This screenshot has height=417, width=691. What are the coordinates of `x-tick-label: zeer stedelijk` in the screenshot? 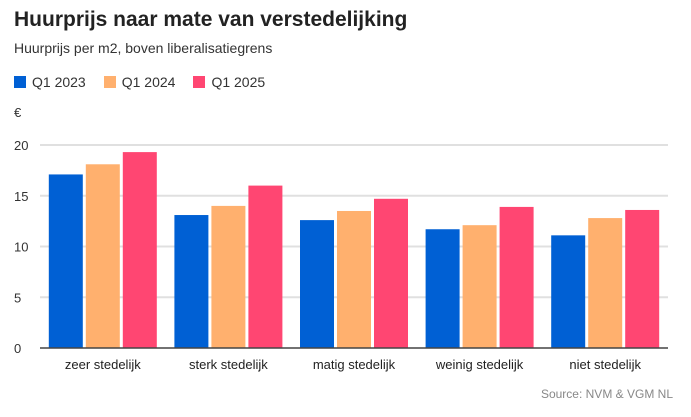 It's located at (103, 364).